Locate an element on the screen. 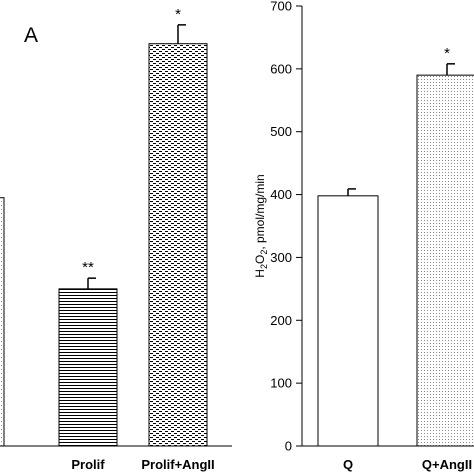 The width and height of the screenshot is (474, 474). x-labels-a: gIIProlifProlif+AngII is located at coordinates (142, 464).